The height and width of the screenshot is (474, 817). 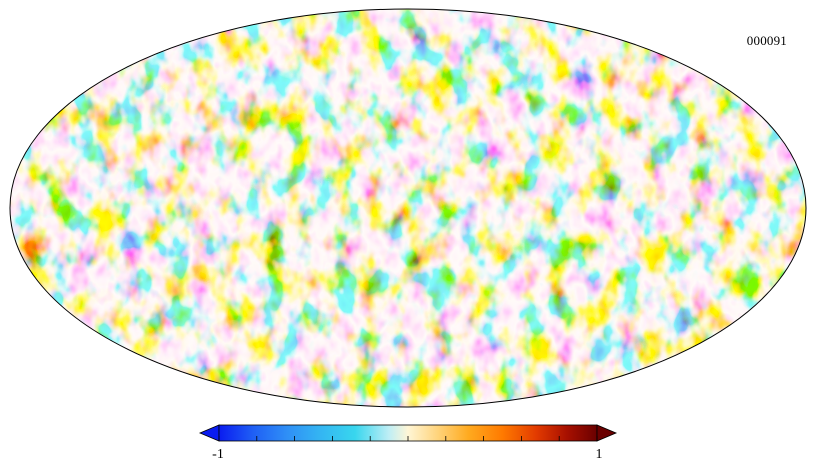 I want to click on colorbar-left-arrow, so click(x=209, y=433).